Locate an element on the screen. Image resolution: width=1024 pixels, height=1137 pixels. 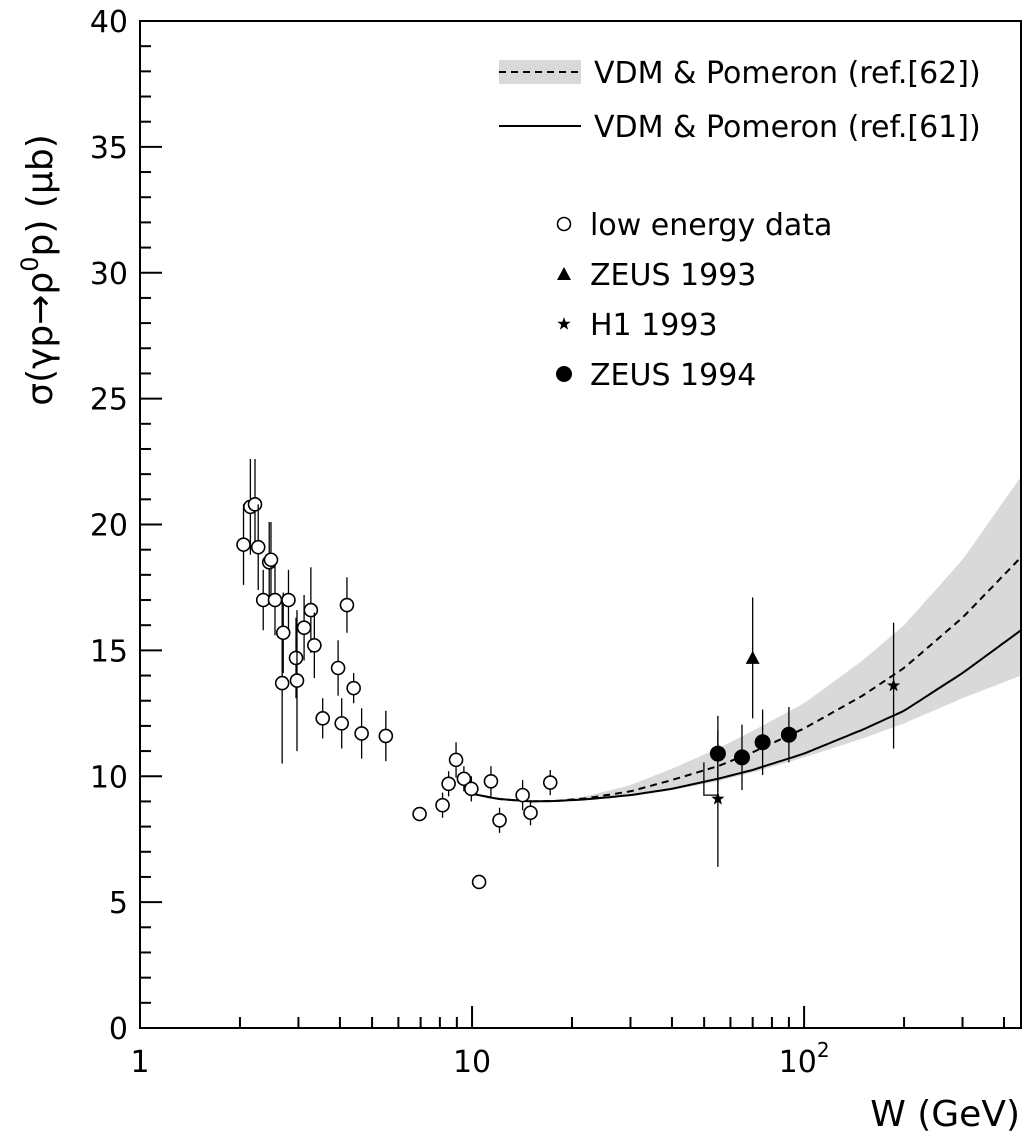
y-tick-label: 25 is located at coordinates (109, 400).